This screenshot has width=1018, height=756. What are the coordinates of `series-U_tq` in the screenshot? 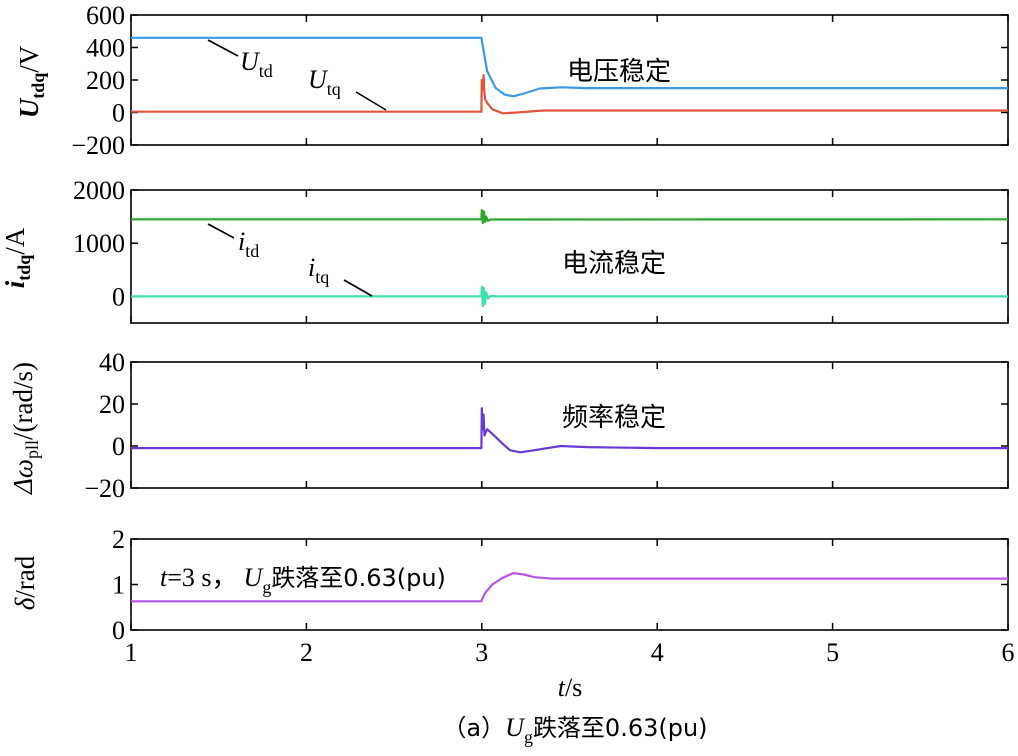 It's located at (569, 94).